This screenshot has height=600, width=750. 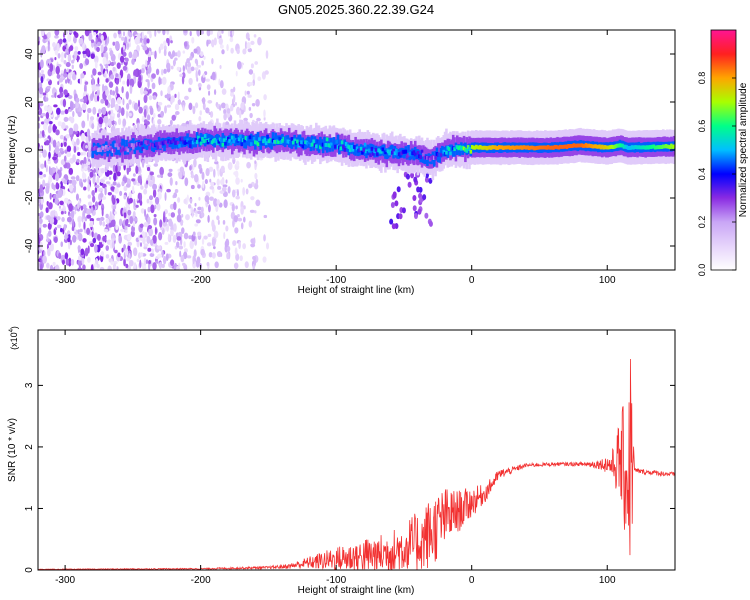 I want to click on y-tick-label: 0, so click(x=29, y=150).